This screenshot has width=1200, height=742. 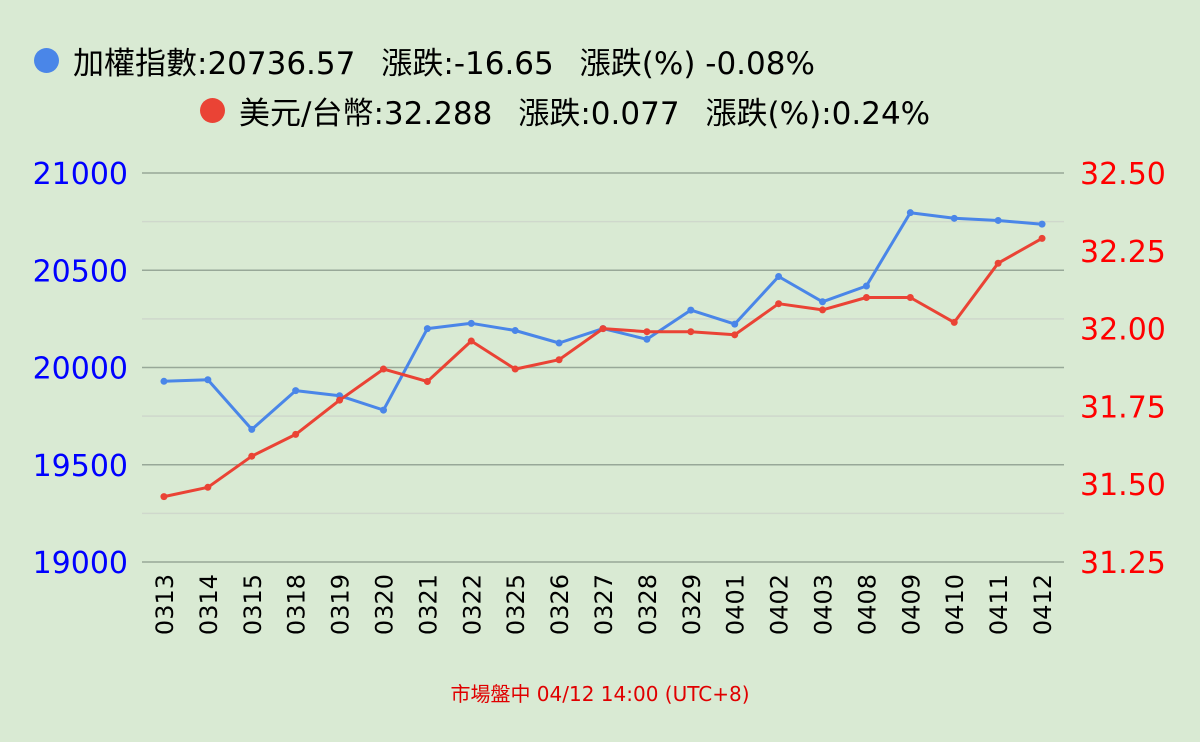 I want to click on usdtwd-legend-dot, so click(x=212, y=110).